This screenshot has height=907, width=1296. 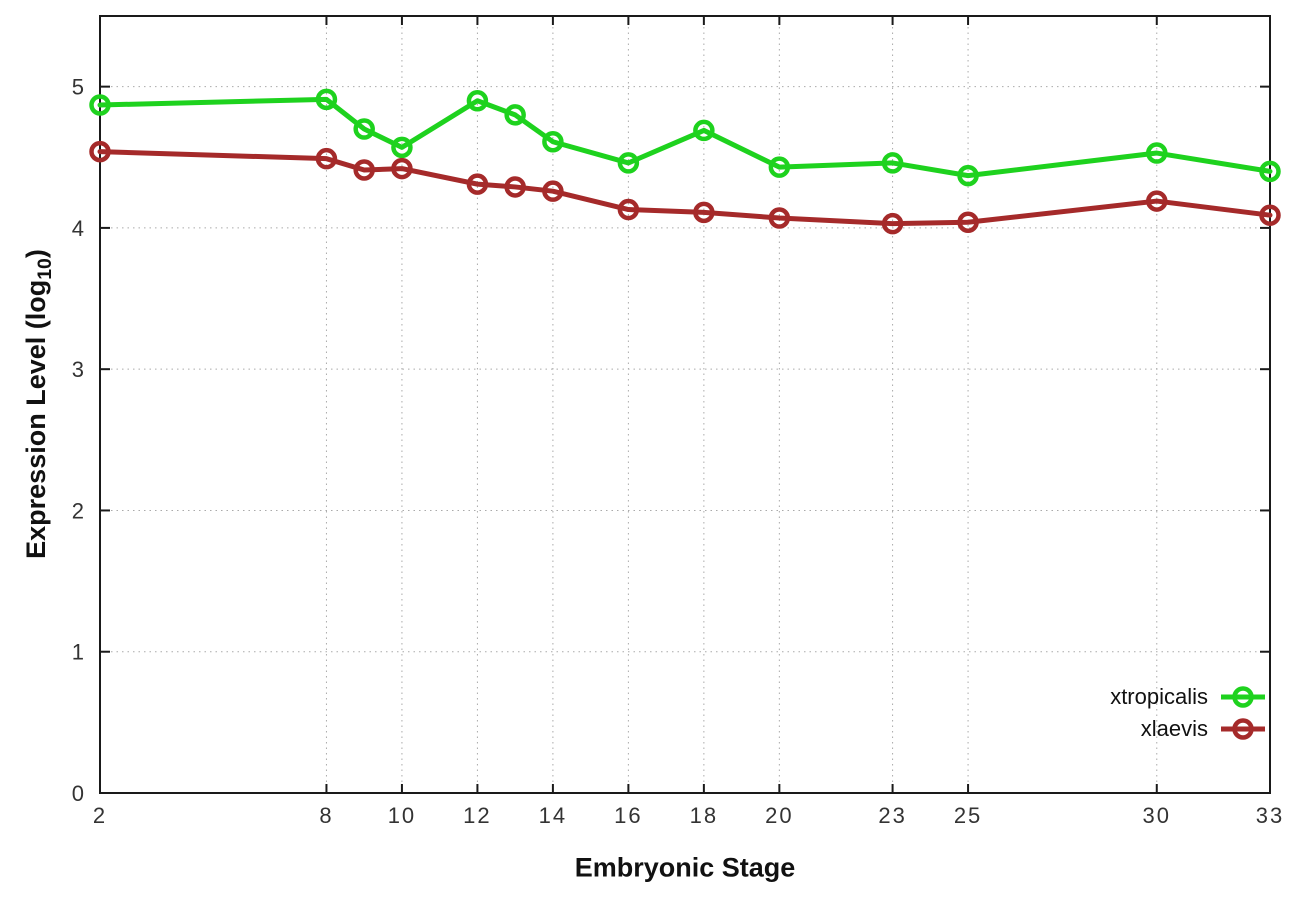 I want to click on y-axis-title-close: ), so click(x=35, y=254).